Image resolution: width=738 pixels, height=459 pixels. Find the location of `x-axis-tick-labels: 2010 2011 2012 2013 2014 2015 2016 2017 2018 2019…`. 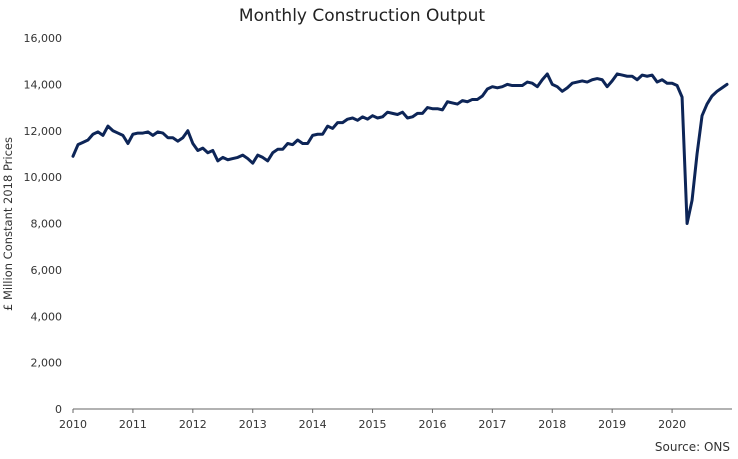

x-axis-tick-labels: 2010 2011 2012 2013 2014 2015 2016 2017 2018 2019… is located at coordinates (372, 424).